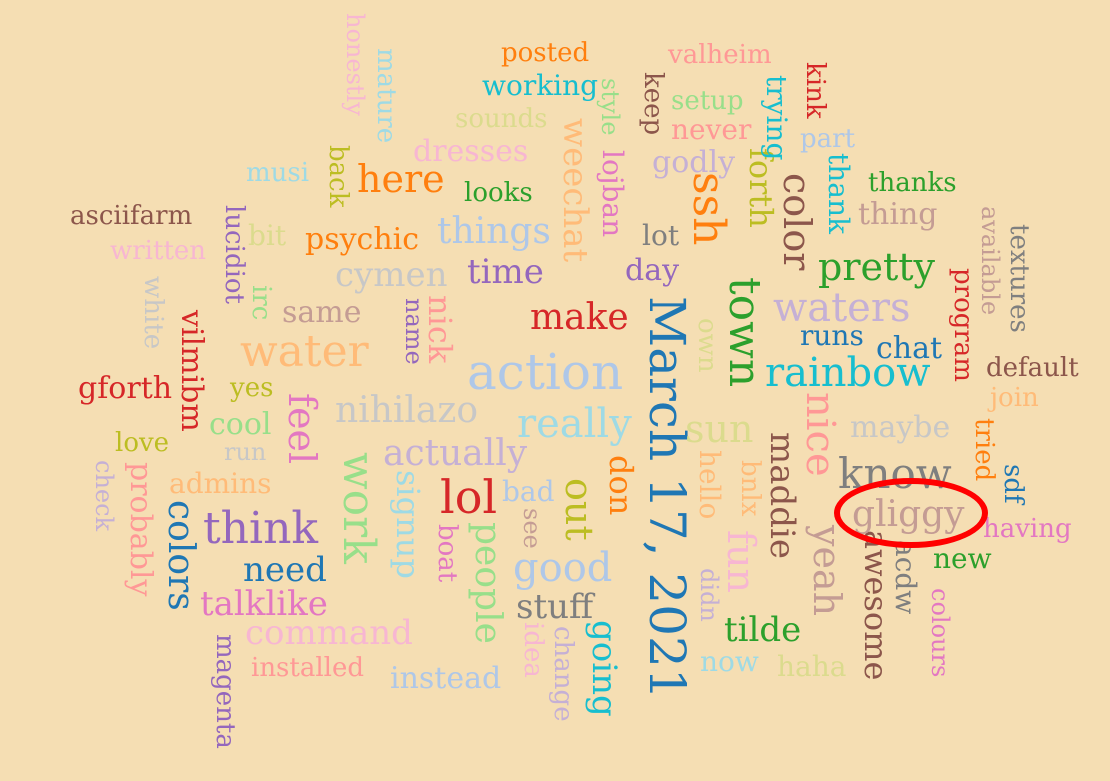 The width and height of the screenshot is (1110, 781). What do you see at coordinates (355, 64) in the screenshot?
I see `word-honestly: honestly` at bounding box center [355, 64].